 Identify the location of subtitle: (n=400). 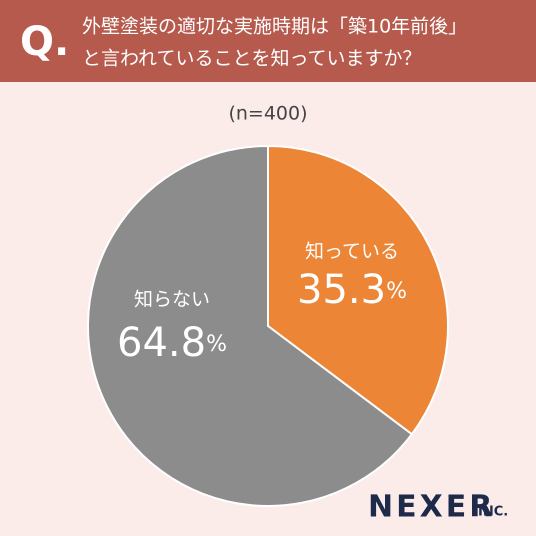
(267, 114).